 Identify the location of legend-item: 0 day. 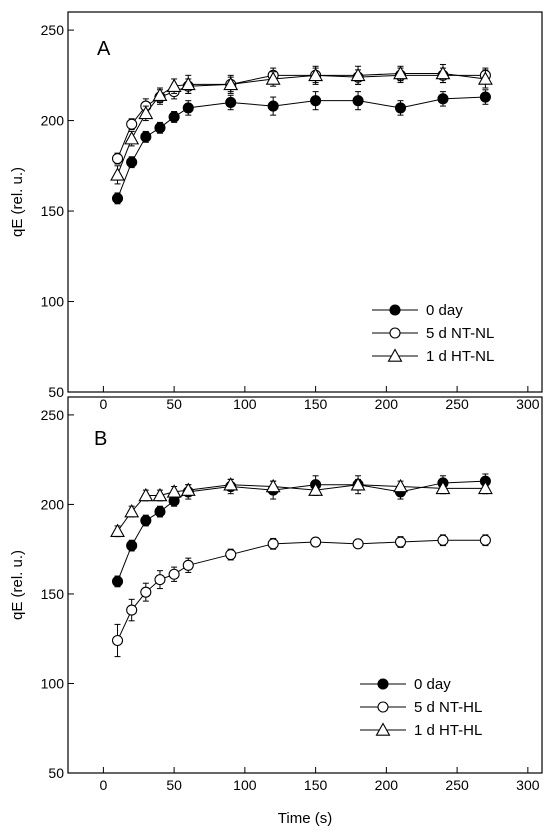
(417, 310).